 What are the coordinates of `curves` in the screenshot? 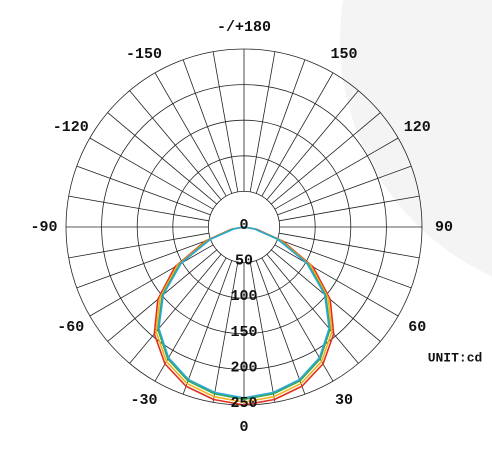 It's located at (244, 316).